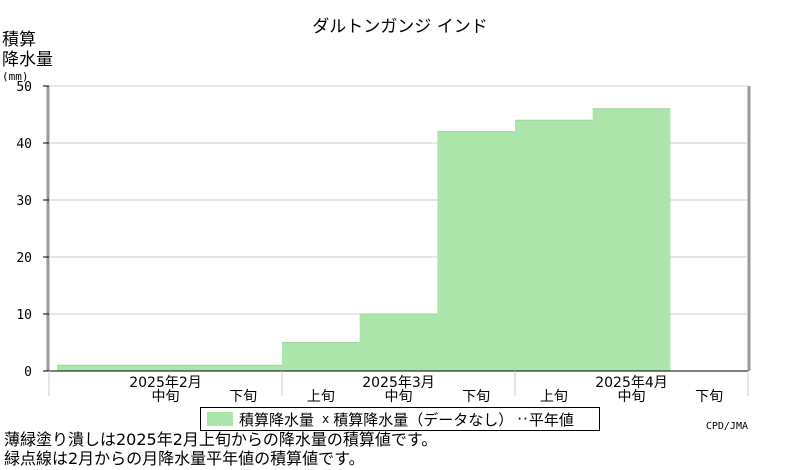  I want to click on y-axis-label-line-1: 積算, so click(19, 40).